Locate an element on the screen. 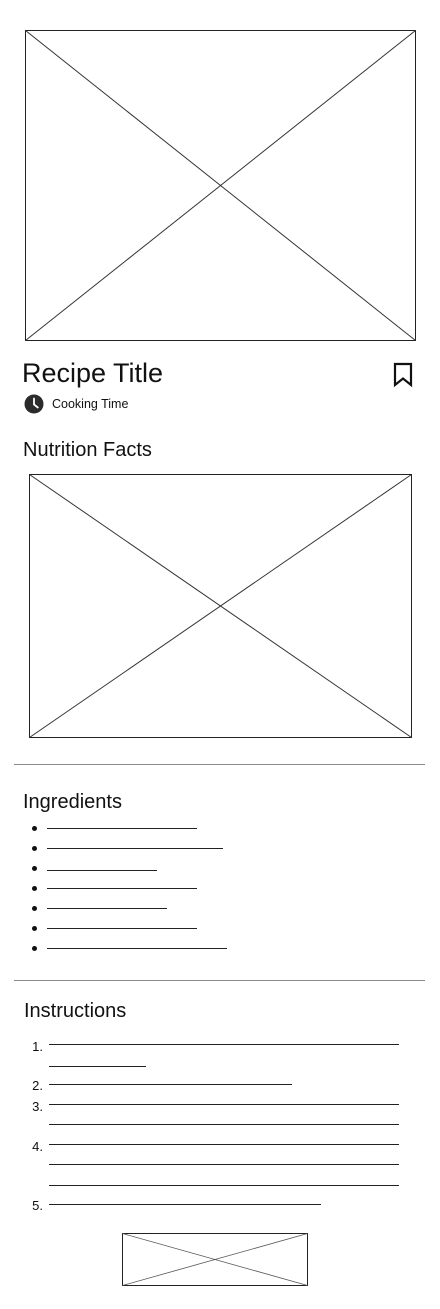 Image resolution: width=440 pixels, height=1309 pixels. step-number: 4. is located at coordinates (37, 1146).